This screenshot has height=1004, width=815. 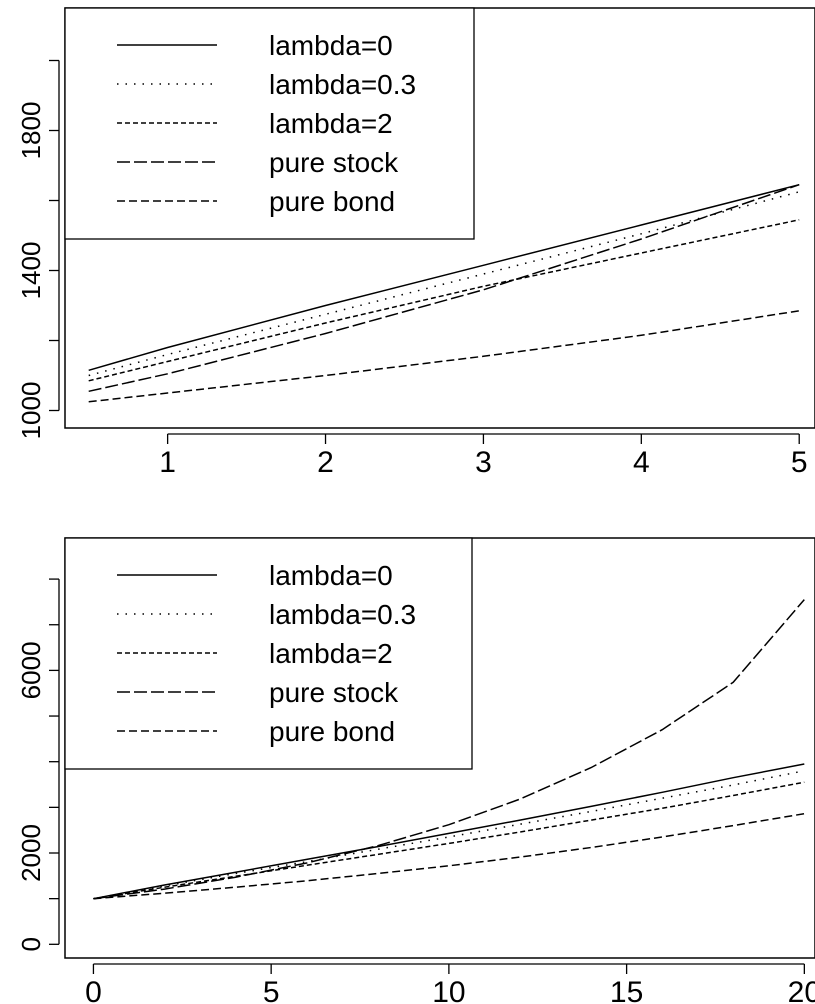 What do you see at coordinates (801, 990) in the screenshot?
I see `x-tick-label: 20` at bounding box center [801, 990].